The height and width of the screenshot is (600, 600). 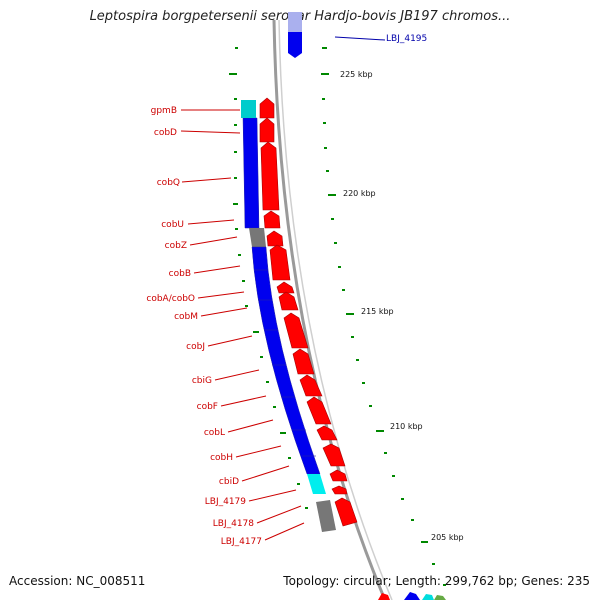 I want to click on arrow-lbj4178, so click(x=339, y=490).